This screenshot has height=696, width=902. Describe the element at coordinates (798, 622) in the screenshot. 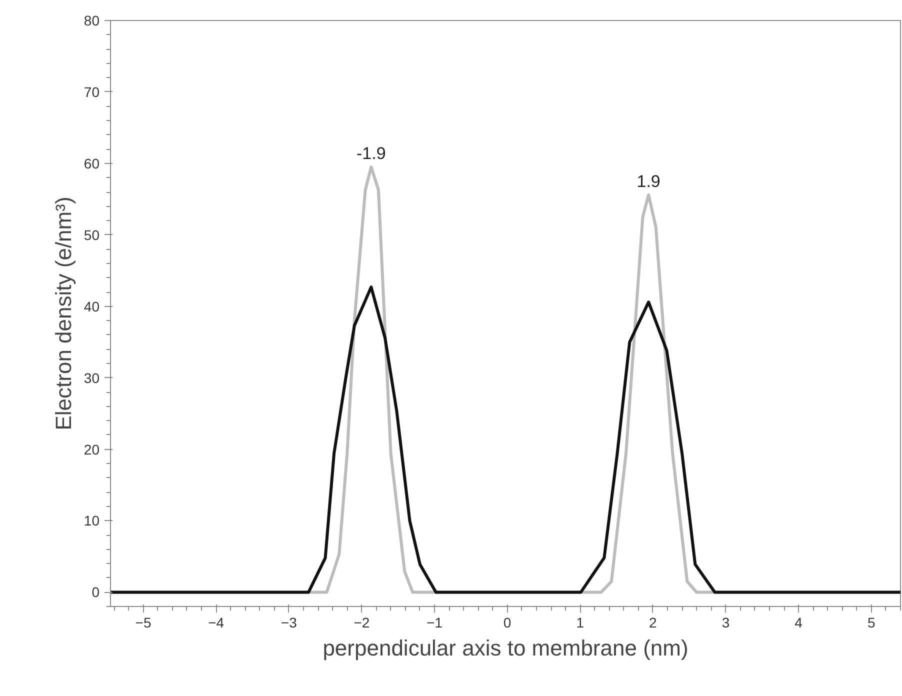

I see `x-tick-label: 4` at that location.